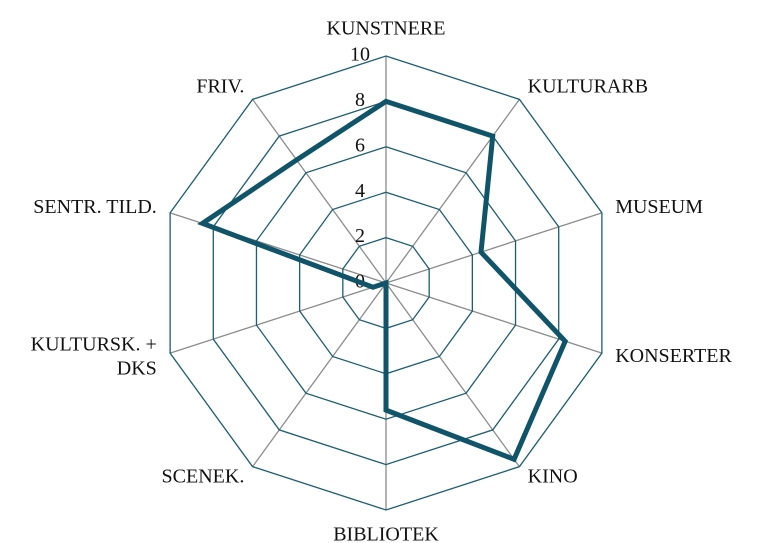 The height and width of the screenshot is (543, 757). Describe the element at coordinates (673, 356) in the screenshot. I see `category-label: KONSERTER` at that location.